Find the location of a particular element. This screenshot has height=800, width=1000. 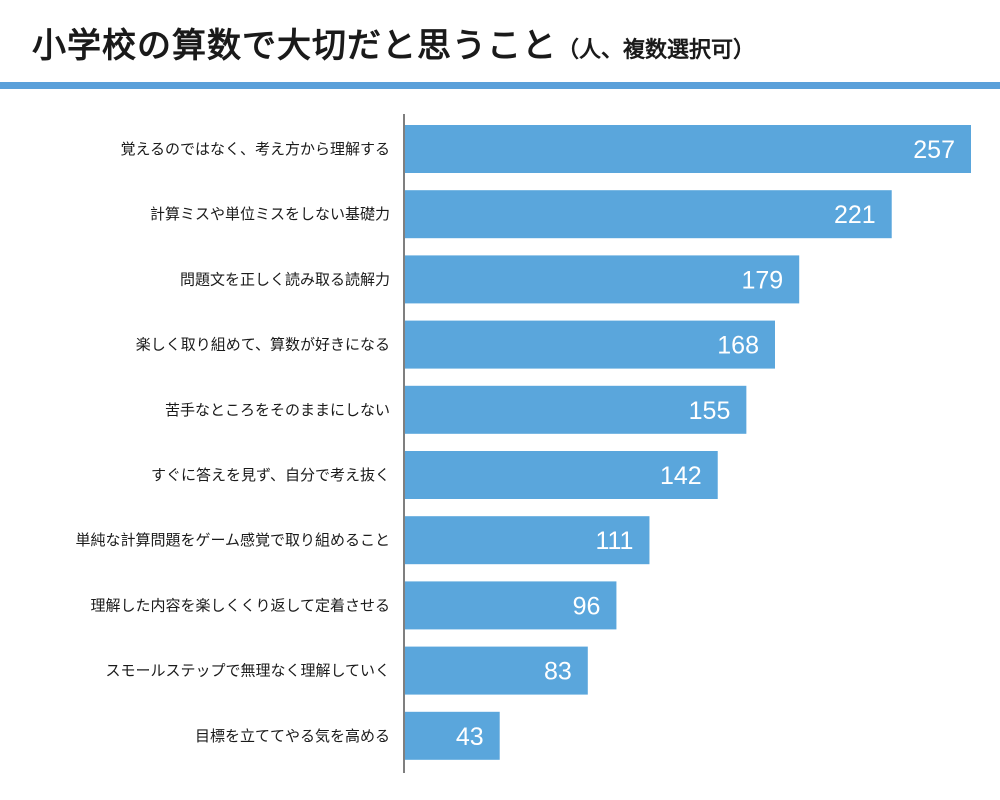

category-label: 楽しく取り組めて、算数が好きになる is located at coordinates (263, 345).